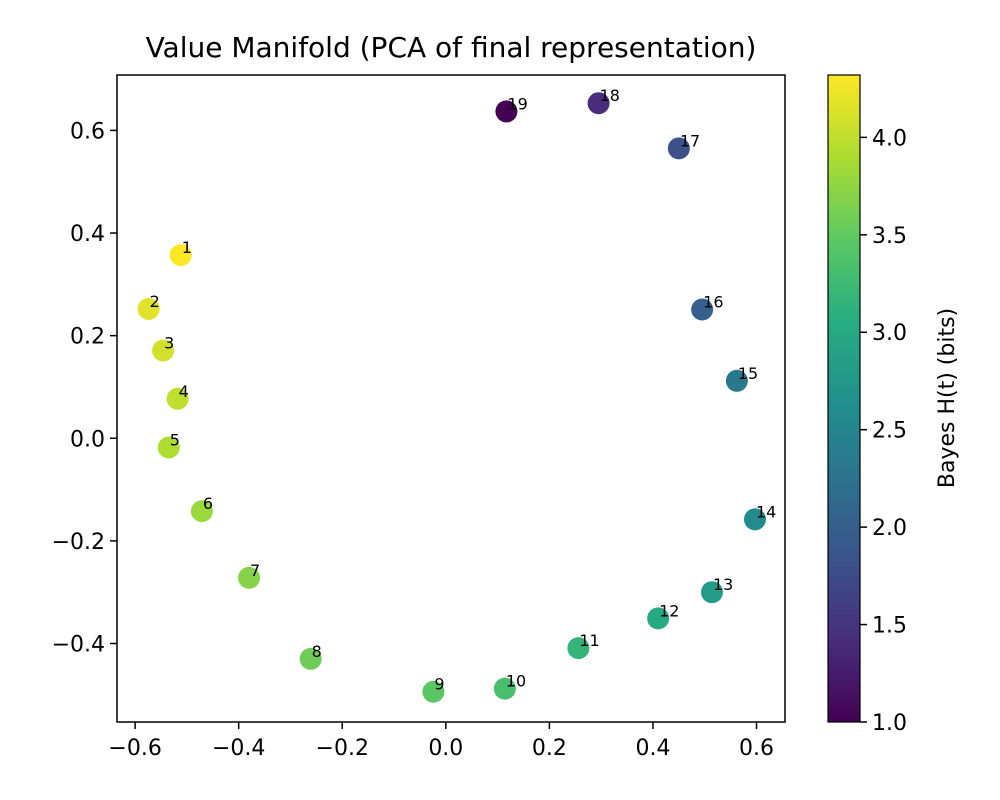 The image size is (1000, 800). I want to click on colorbar-tick-label: 4.0, so click(889, 138).